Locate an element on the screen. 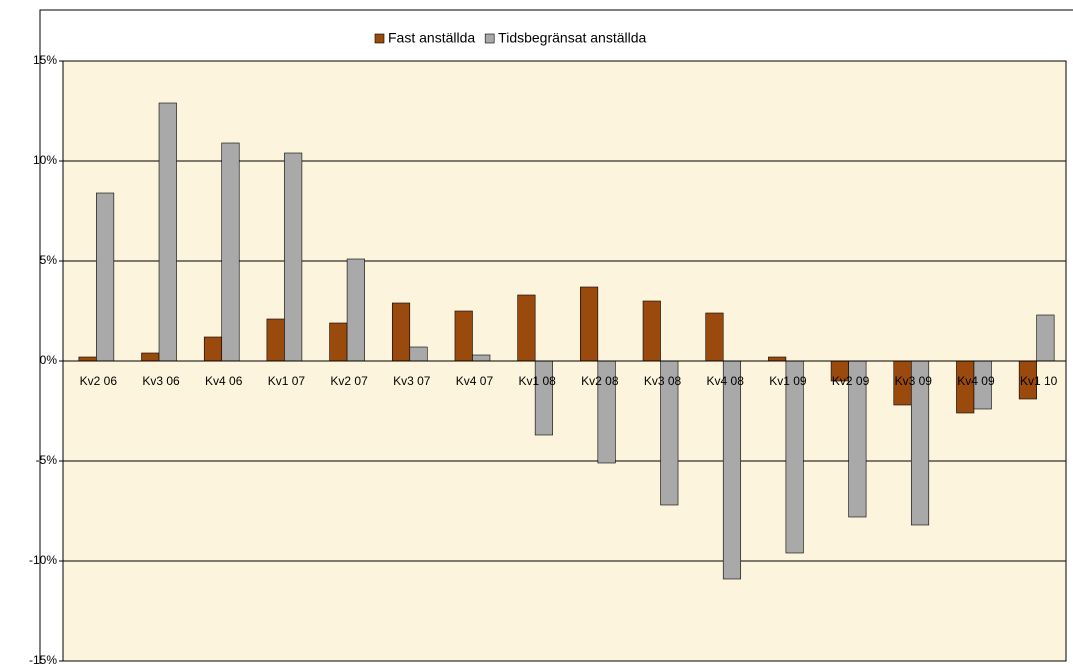  legend-label: Fast anställda is located at coordinates (431, 38).